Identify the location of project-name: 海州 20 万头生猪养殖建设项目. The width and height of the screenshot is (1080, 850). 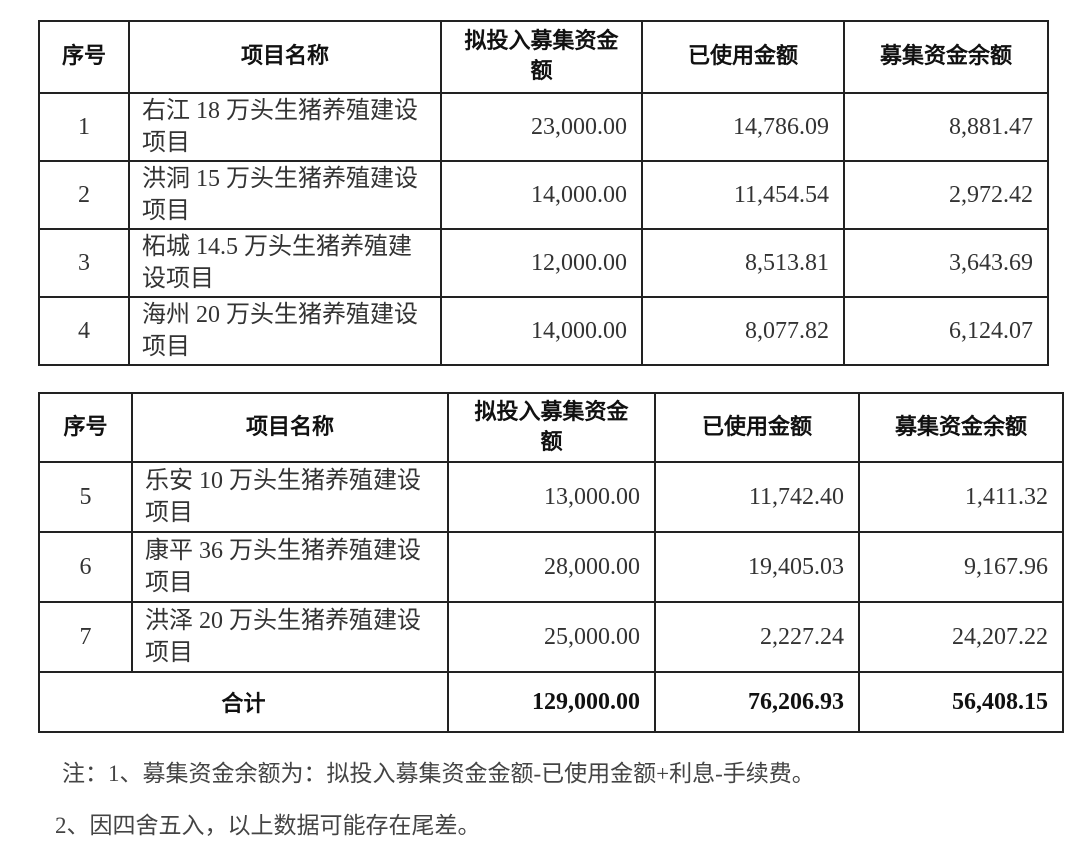
(285, 331).